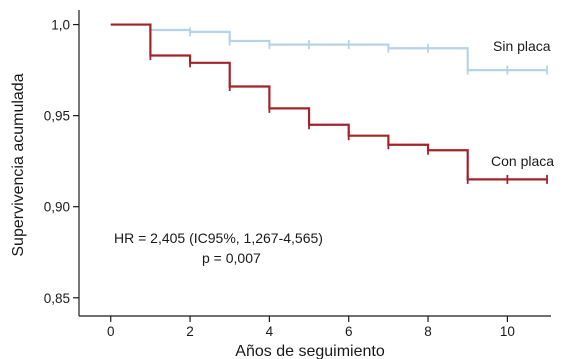  I want to click on y-tick-label: 1,0, so click(60, 25).